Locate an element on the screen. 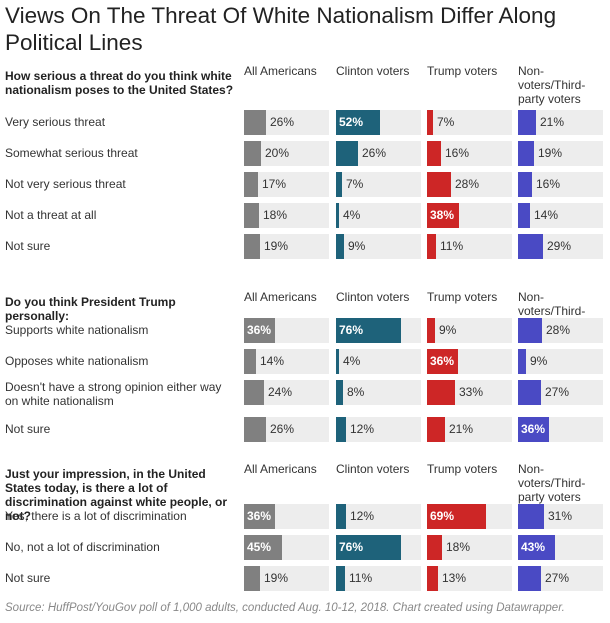 Image resolution: width=610 pixels, height=623 pixels. bar-track: 9% is located at coordinates (560, 361).